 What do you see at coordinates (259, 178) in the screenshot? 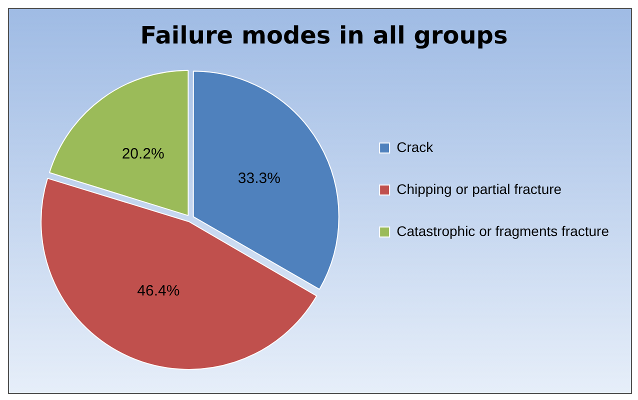
I see `data-label: 33.3%` at bounding box center [259, 178].